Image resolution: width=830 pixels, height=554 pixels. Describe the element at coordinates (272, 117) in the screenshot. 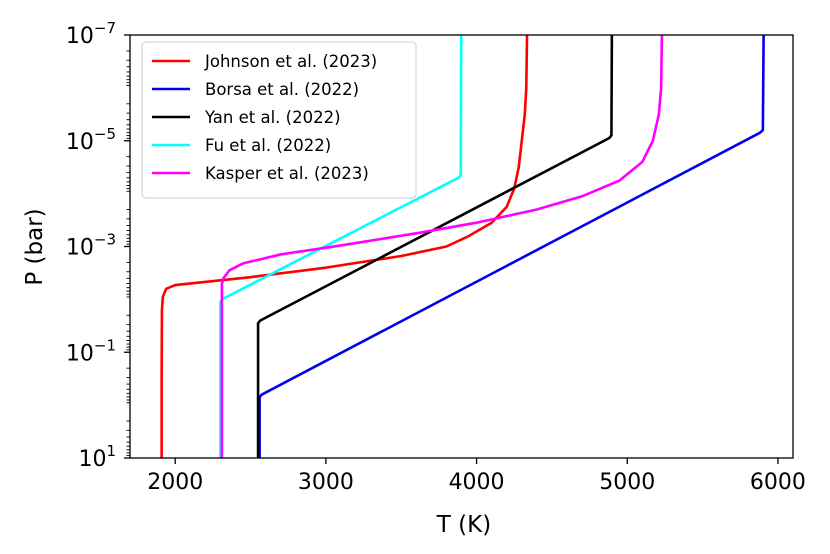

I see `legend-label: Yan et al. (2022)` at that location.